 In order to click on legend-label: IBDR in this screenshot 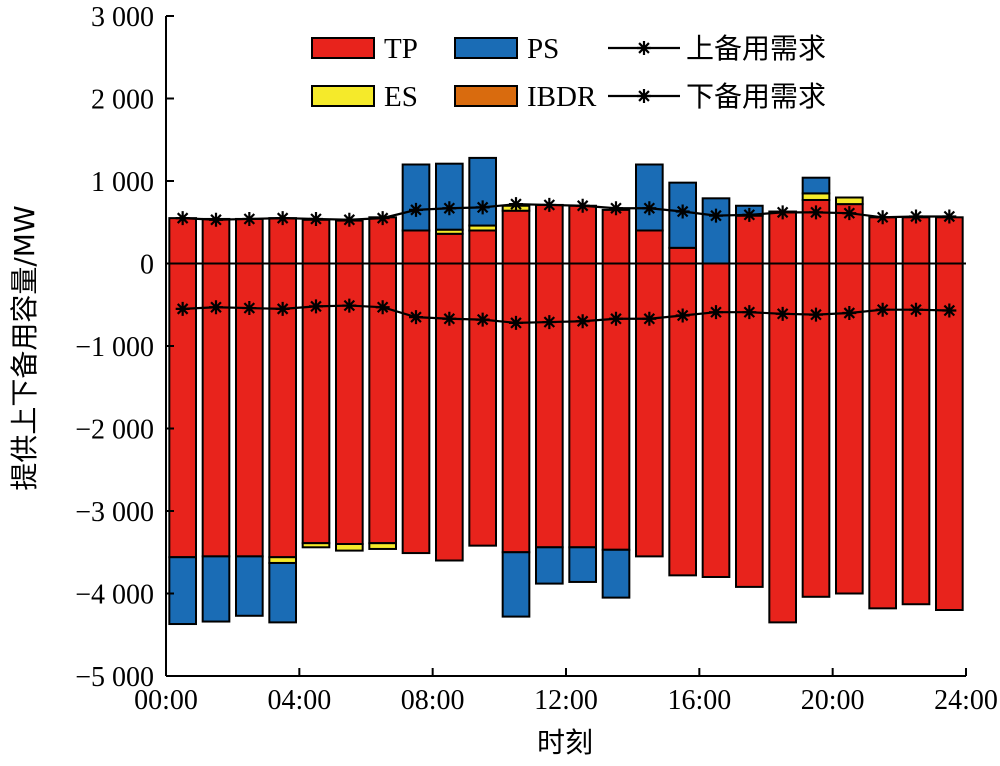, I will do `click(562, 97)`.